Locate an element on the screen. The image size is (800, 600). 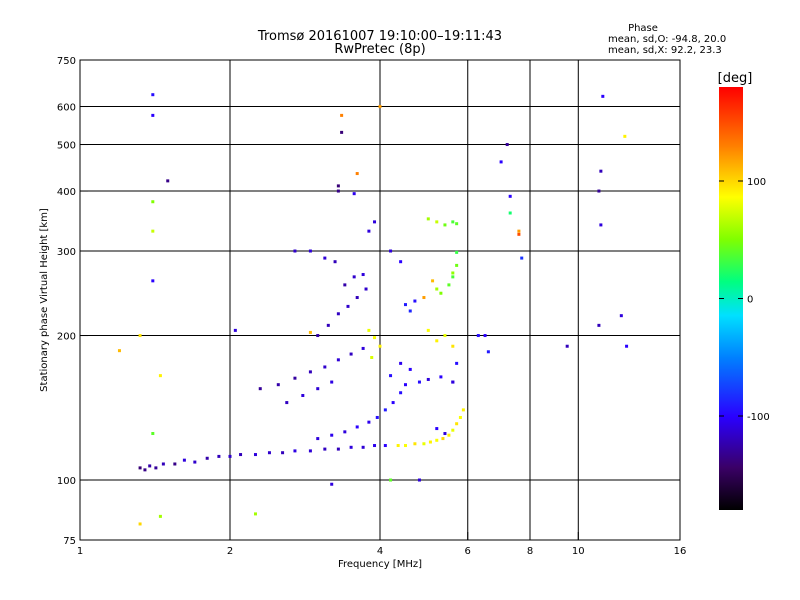
chart-subtitle: RwPretec (8p) is located at coordinates (379, 49).